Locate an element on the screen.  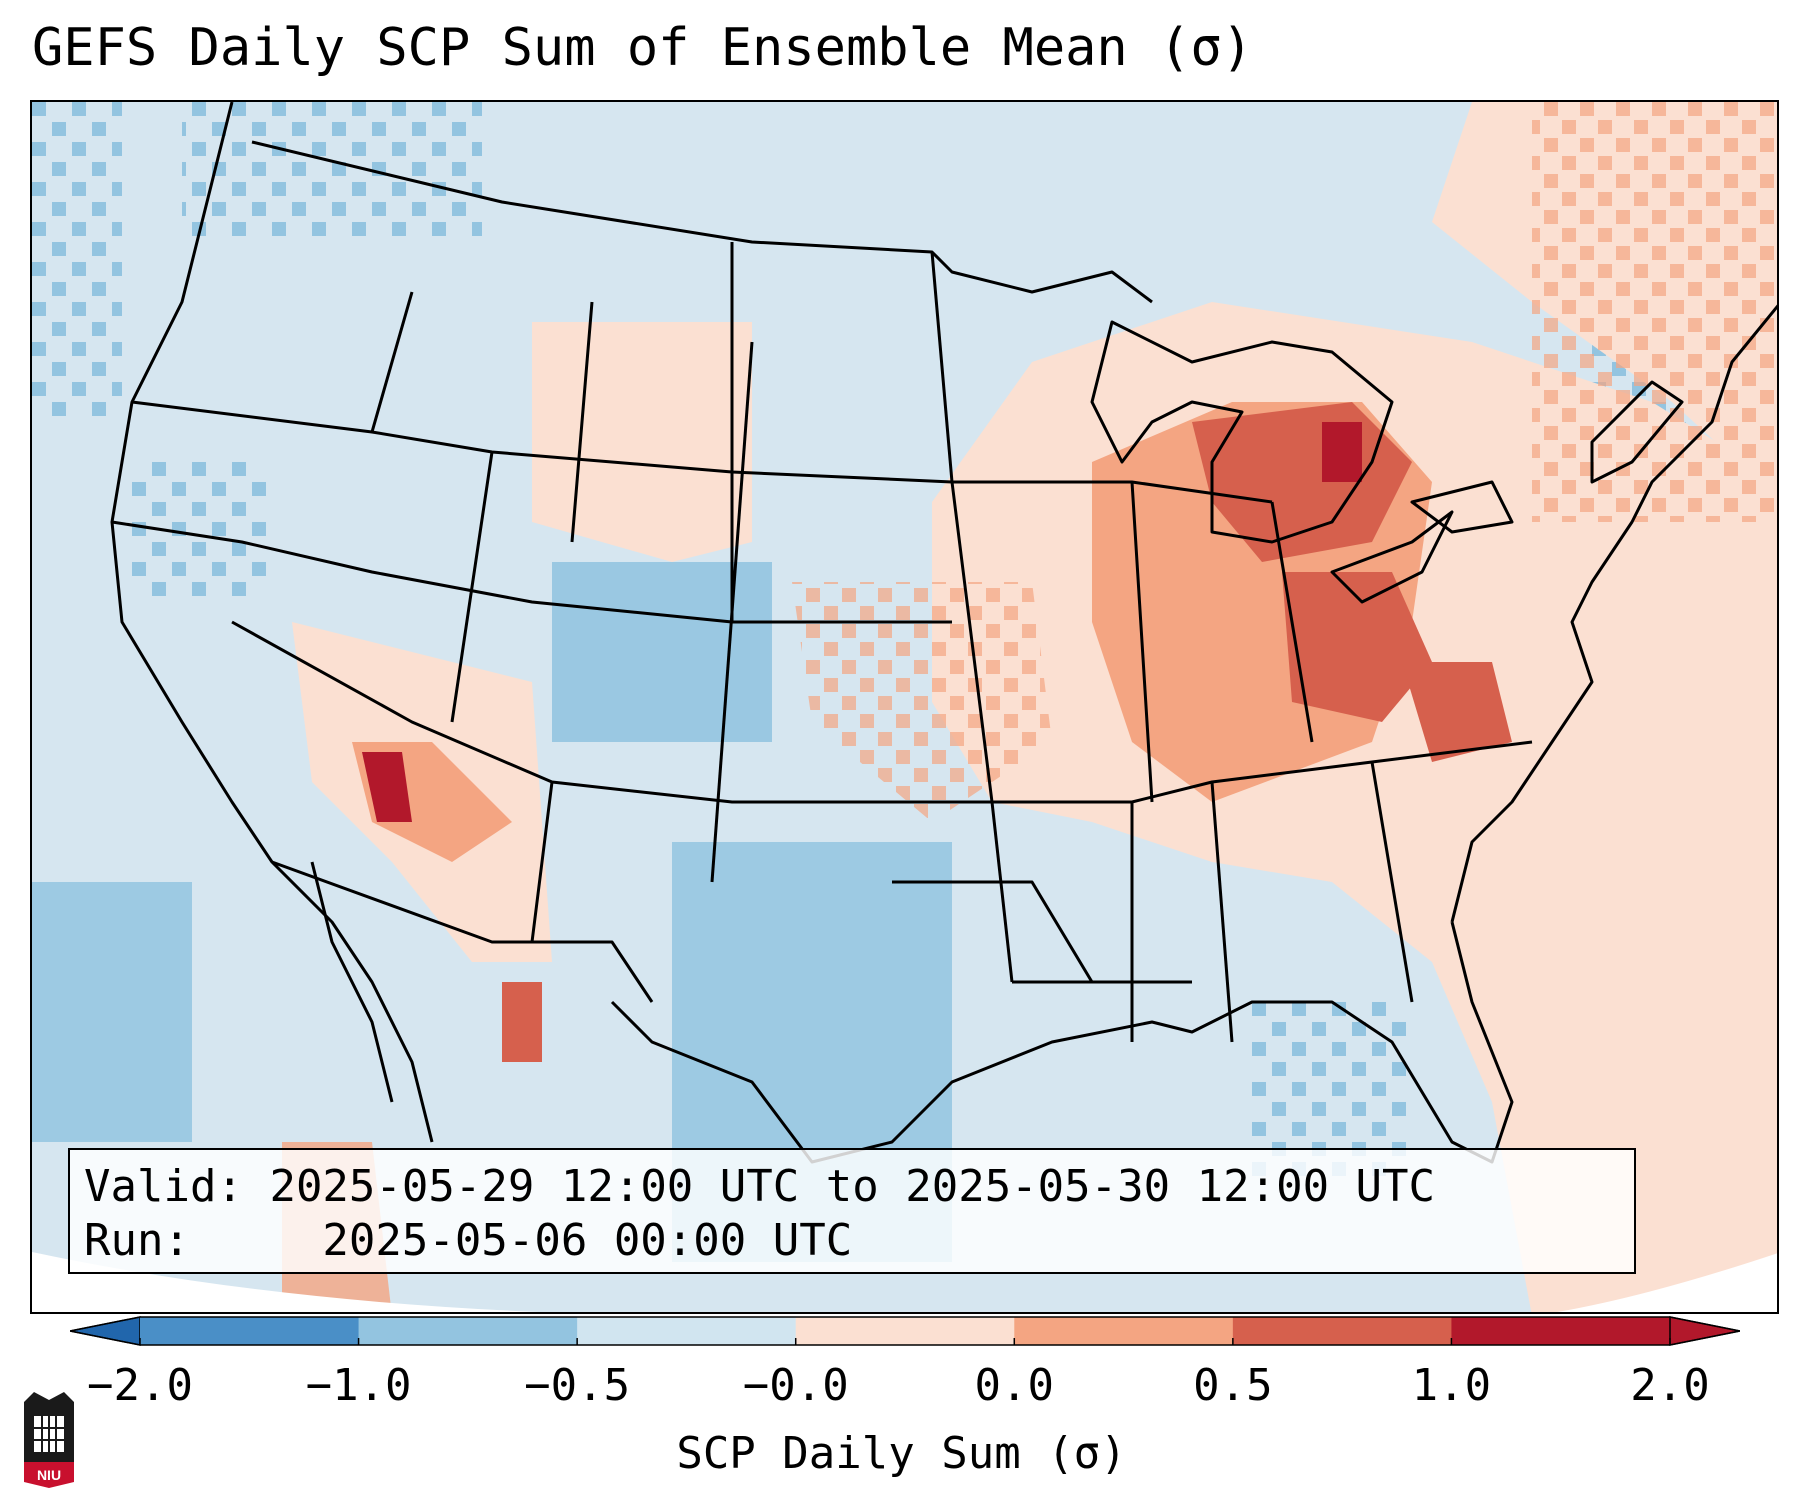
projection-edge-left is located at coordinates (285, 1282).